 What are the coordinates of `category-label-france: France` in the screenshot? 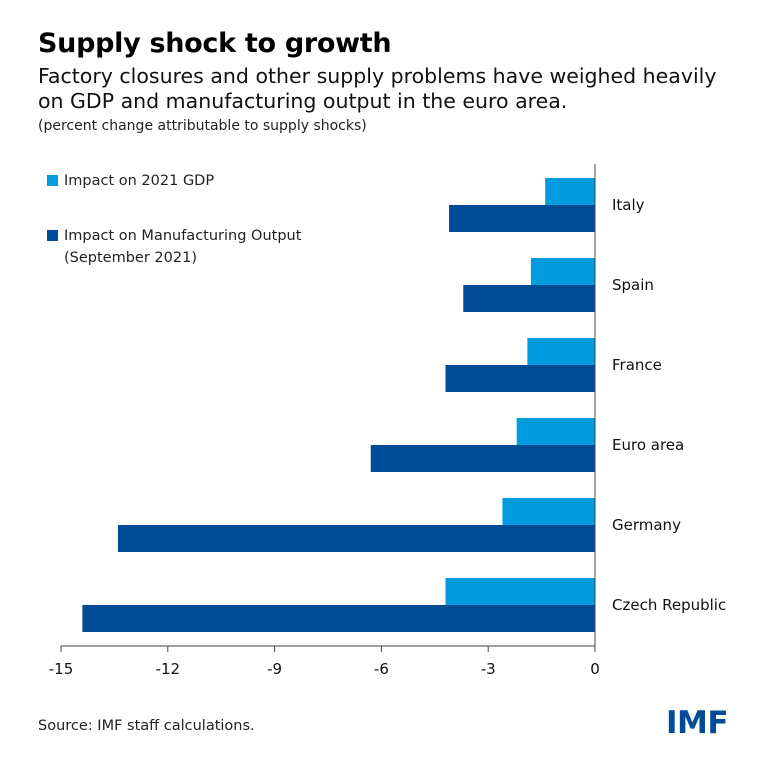 It's located at (637, 365).